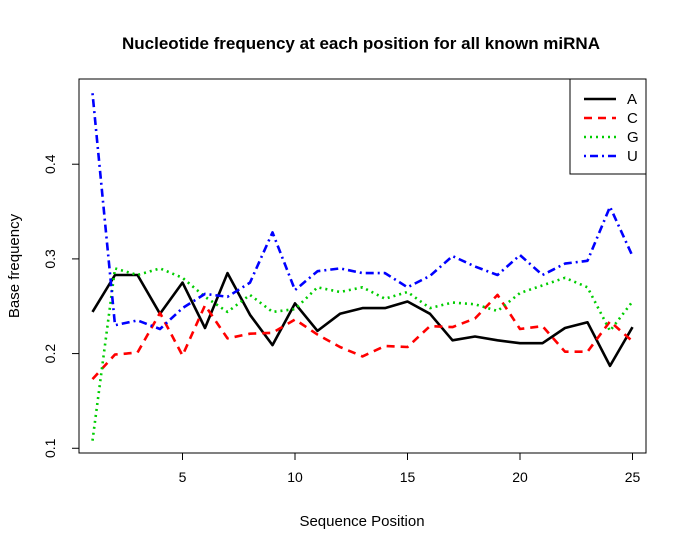 The image size is (687, 550). Describe the element at coordinates (295, 477) in the screenshot. I see `x-tick-label: 10` at that location.